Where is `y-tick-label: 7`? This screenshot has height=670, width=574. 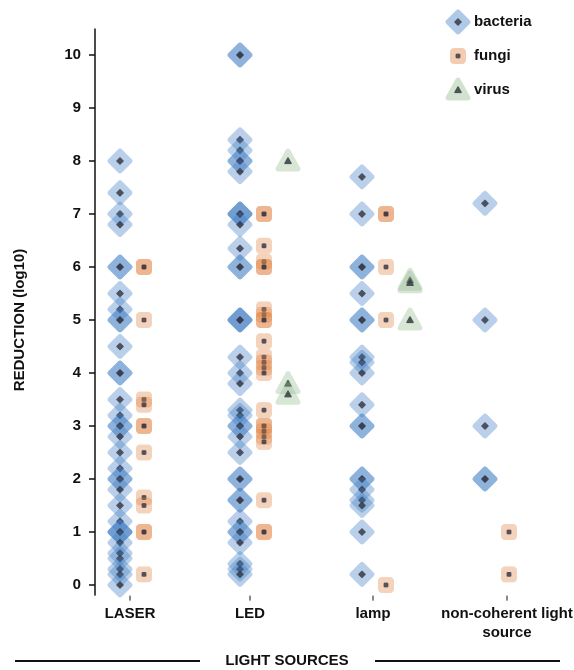
y-tick-label: 7 is located at coordinates (77, 213).